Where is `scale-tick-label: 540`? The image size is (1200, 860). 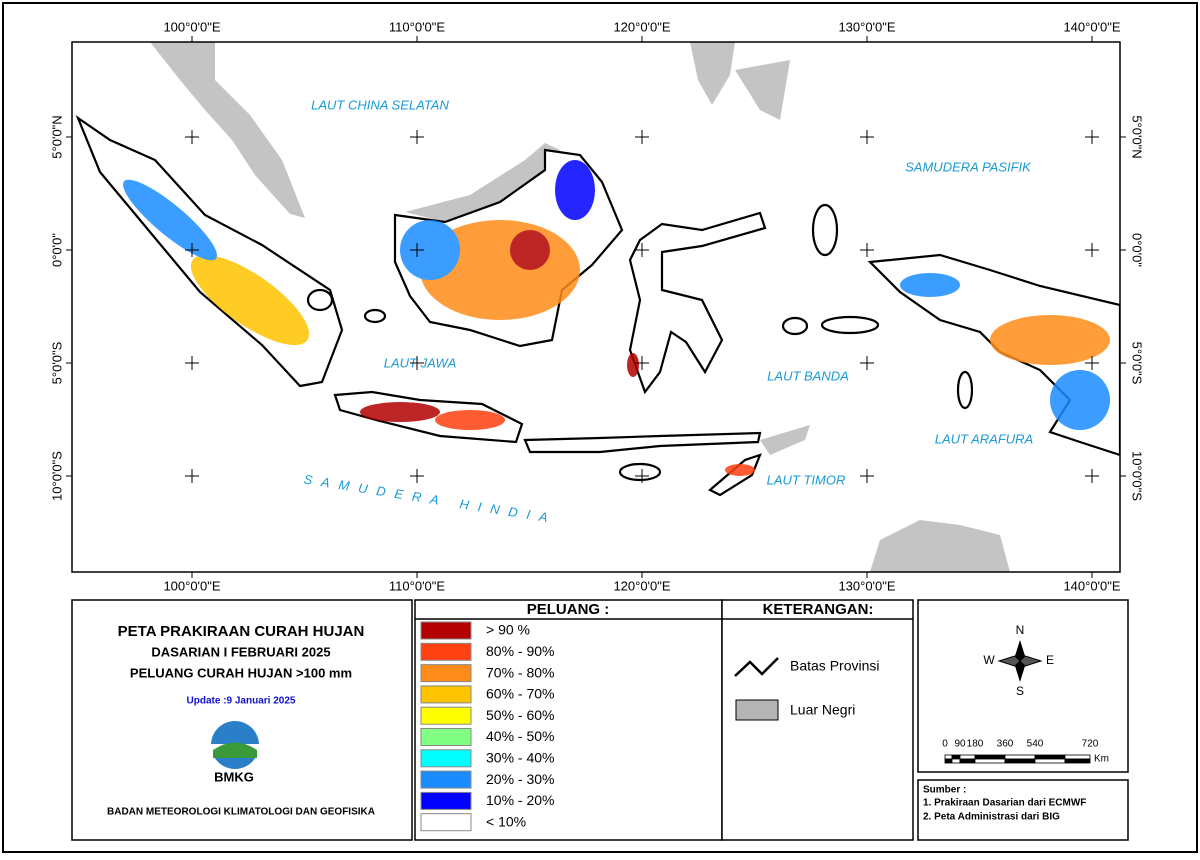
scale-tick-label: 540 is located at coordinates (1035, 744).